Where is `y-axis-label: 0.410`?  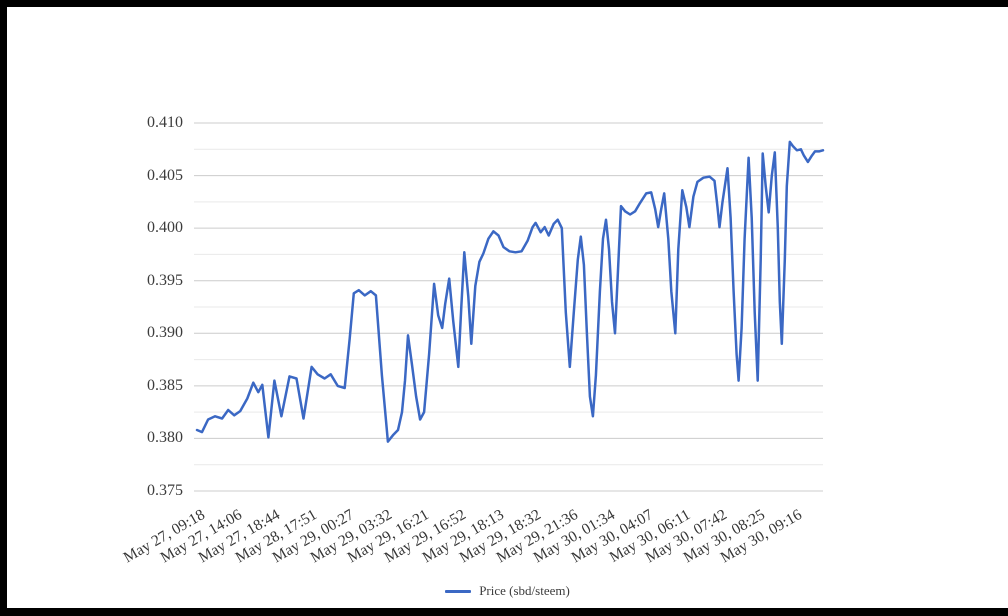
y-axis-label: 0.410 is located at coordinates (165, 122).